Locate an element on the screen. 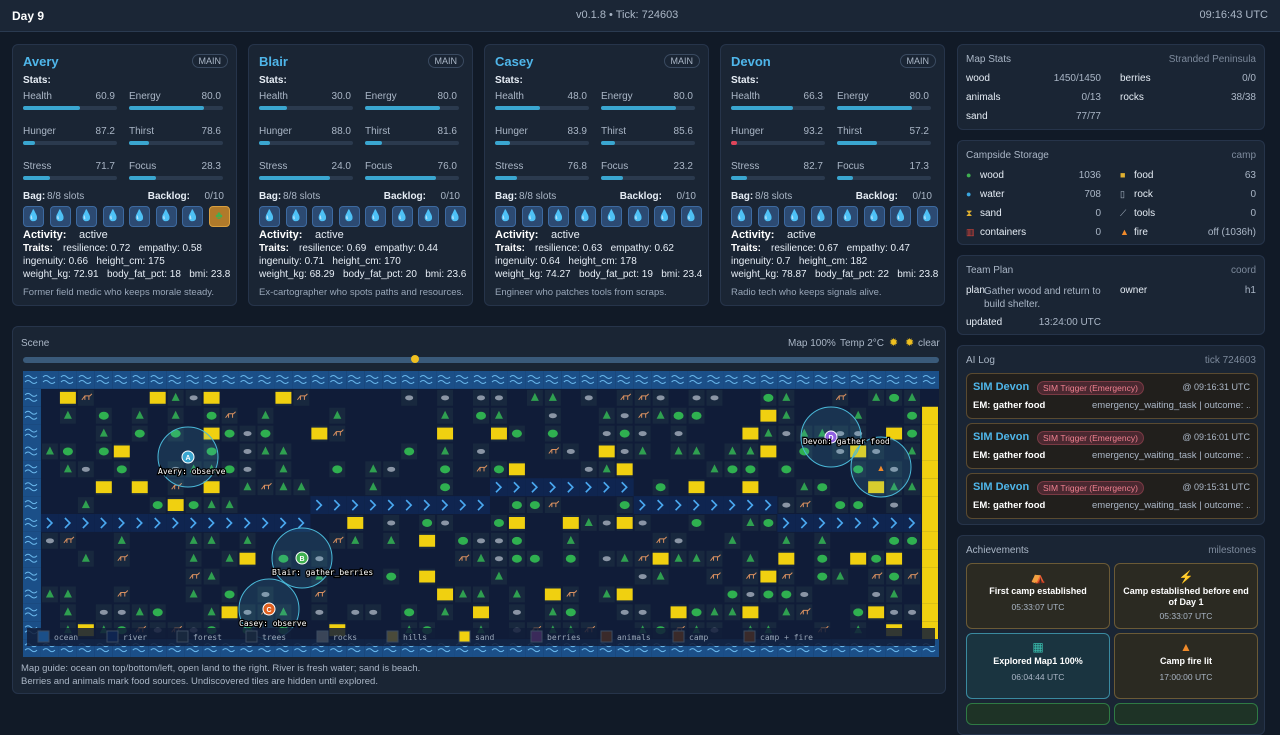 This screenshot has width=1280, height=735. panel-title: Campside Storage is located at coordinates (1007, 155).